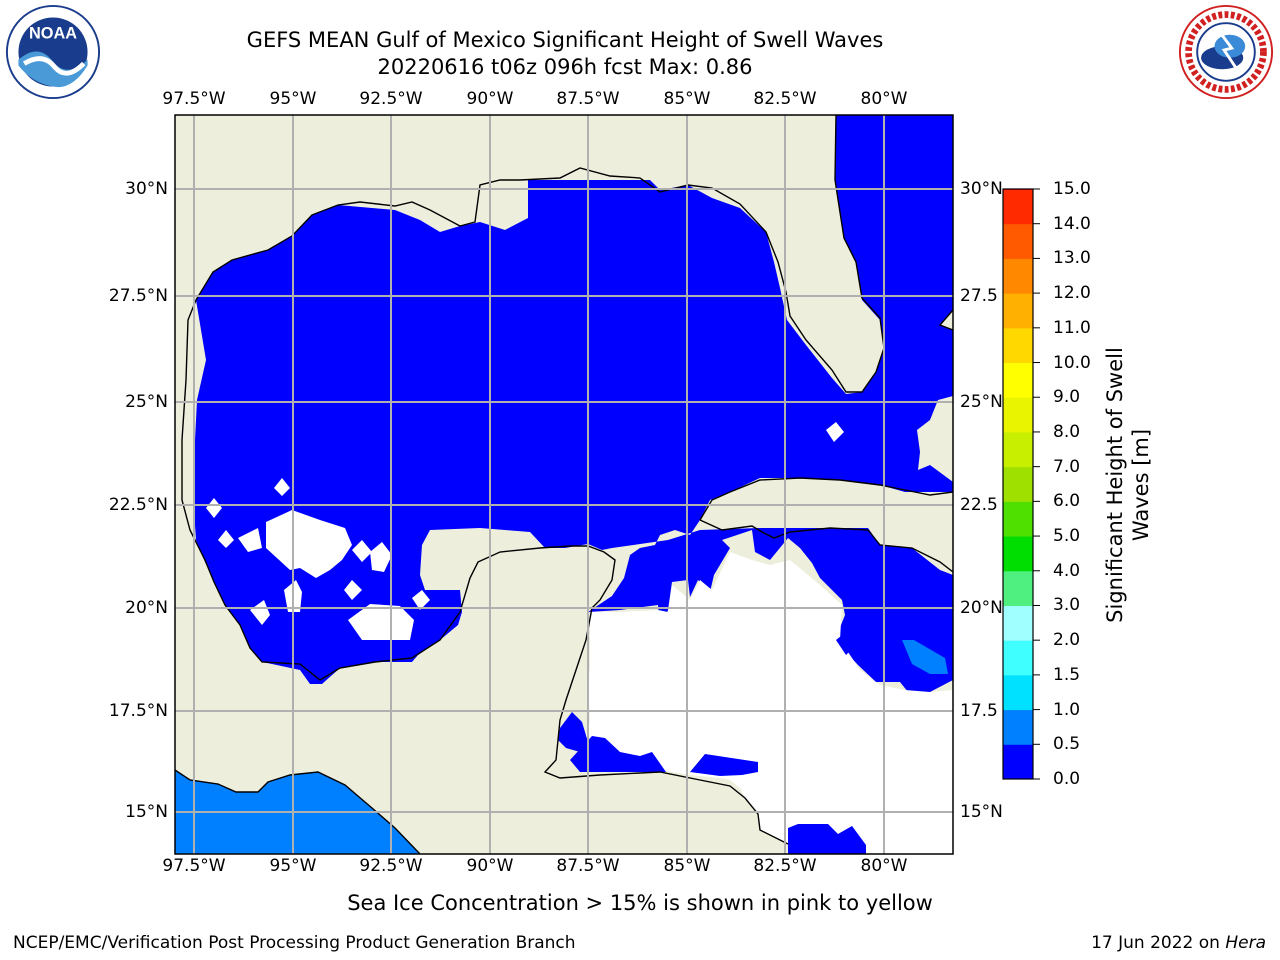 Image resolution: width=1280 pixels, height=960 pixels. What do you see at coordinates (53, 52) in the screenshot?
I see `noaa-logo: NOAA` at bounding box center [53, 52].